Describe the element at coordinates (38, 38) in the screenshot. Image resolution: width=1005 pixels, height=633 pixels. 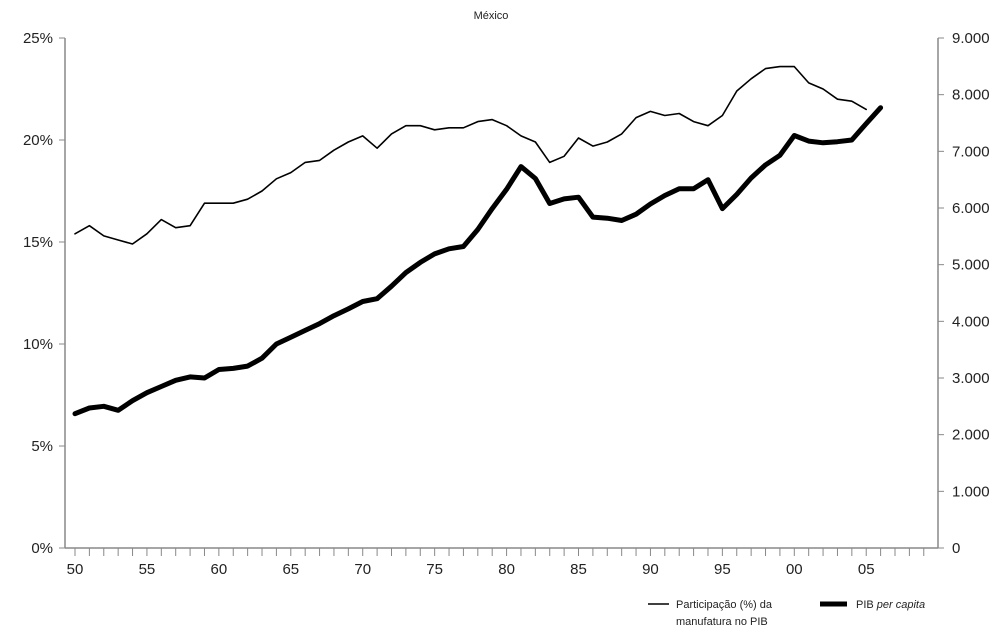
I see `y-left-tick-label: 25%` at that location.